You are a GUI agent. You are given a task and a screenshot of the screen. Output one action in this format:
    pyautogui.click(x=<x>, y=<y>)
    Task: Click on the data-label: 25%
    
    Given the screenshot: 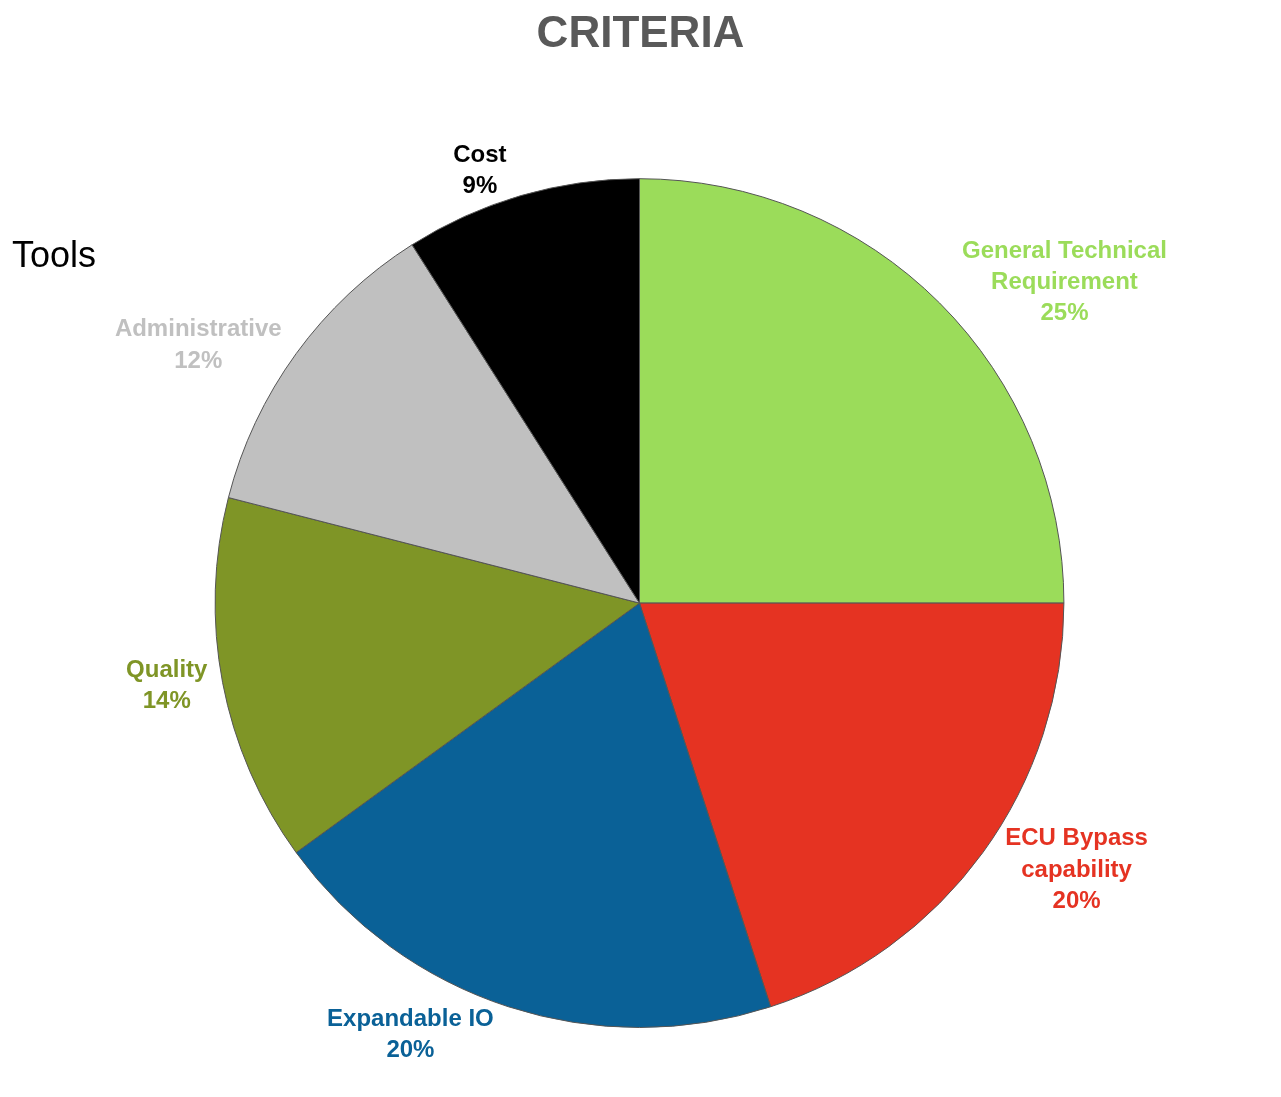 What is the action you would take?
    pyautogui.click(x=1064, y=312)
    